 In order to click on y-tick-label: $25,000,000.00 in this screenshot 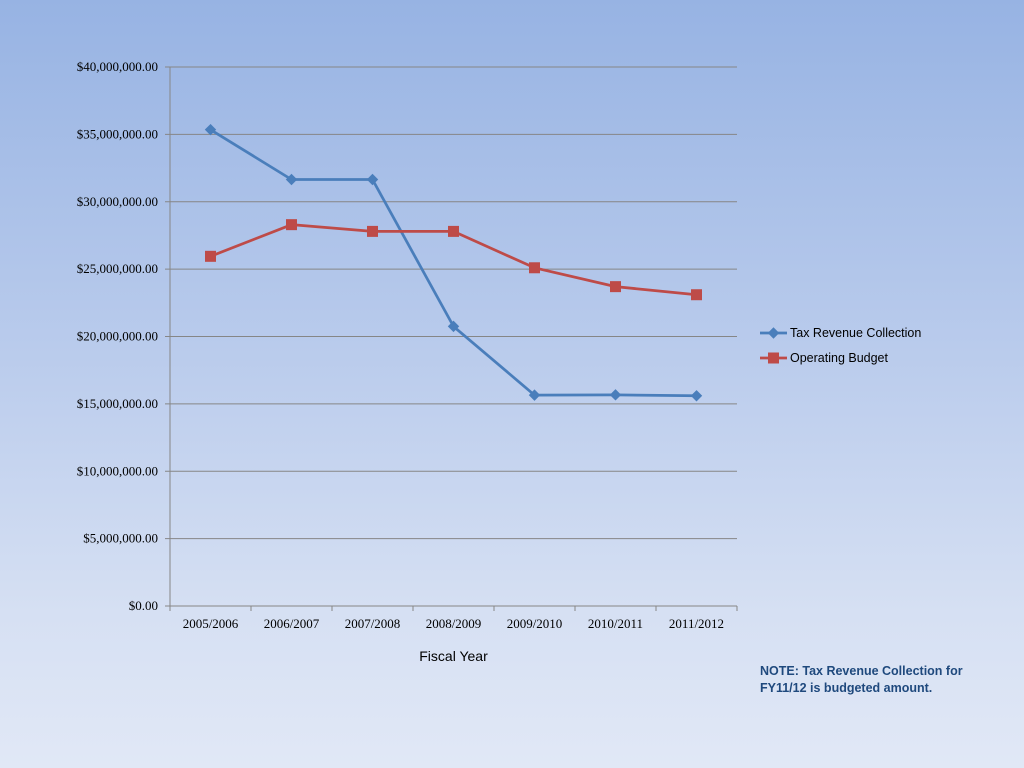, I will do `click(117, 268)`.